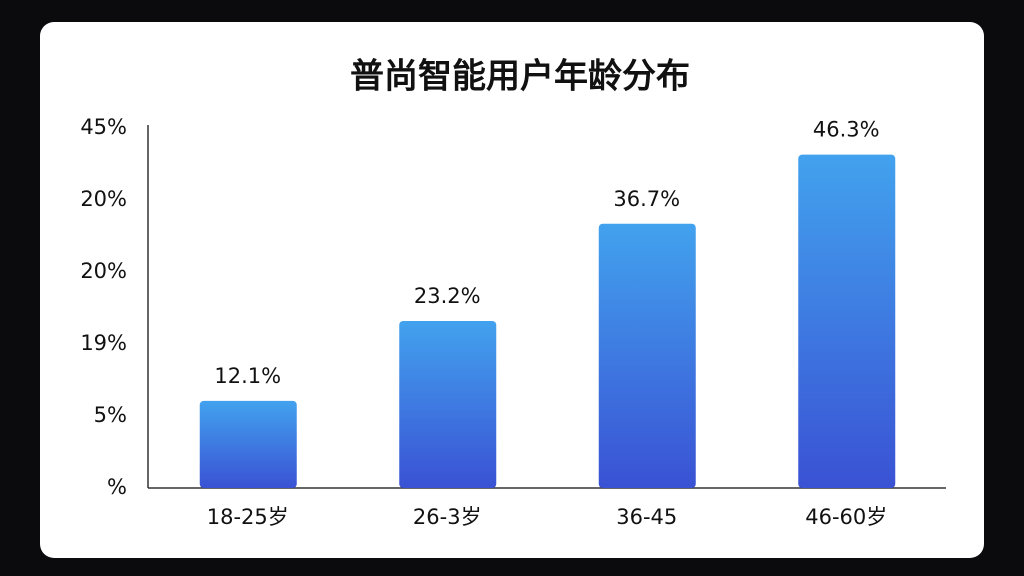  What do you see at coordinates (447, 517) in the screenshot?
I see `x-tick-label: 26-3岁` at bounding box center [447, 517].